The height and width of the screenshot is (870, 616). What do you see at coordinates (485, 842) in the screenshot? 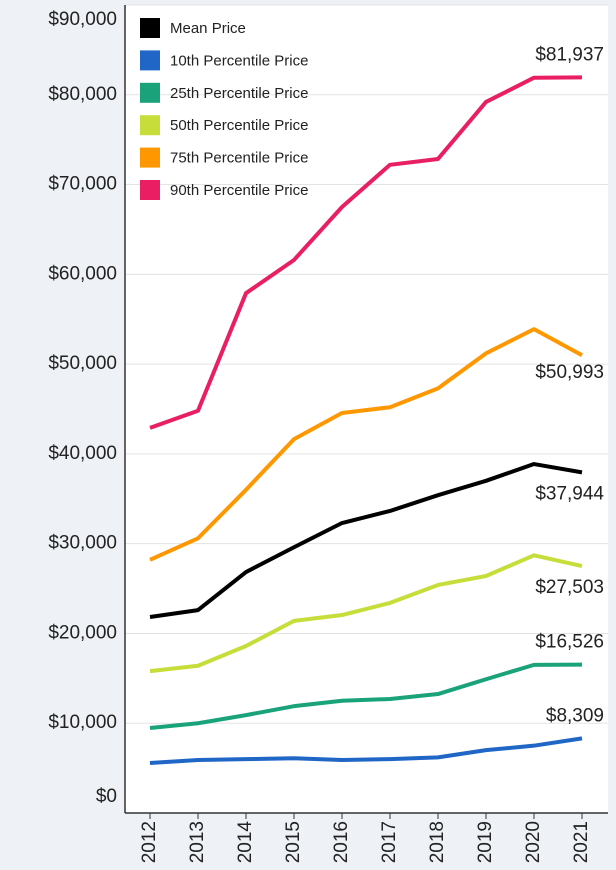
I see `x-tick-label: 2019` at bounding box center [485, 842].